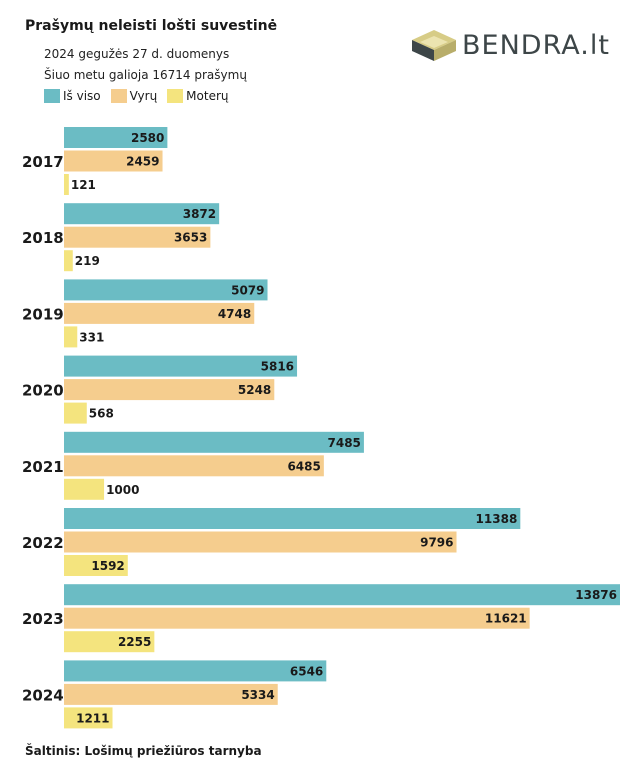 Image resolution: width=643 pixels, height=768 pixels. What do you see at coordinates (122, 490) in the screenshot?
I see `value-label-women-2021: 1000` at bounding box center [122, 490].